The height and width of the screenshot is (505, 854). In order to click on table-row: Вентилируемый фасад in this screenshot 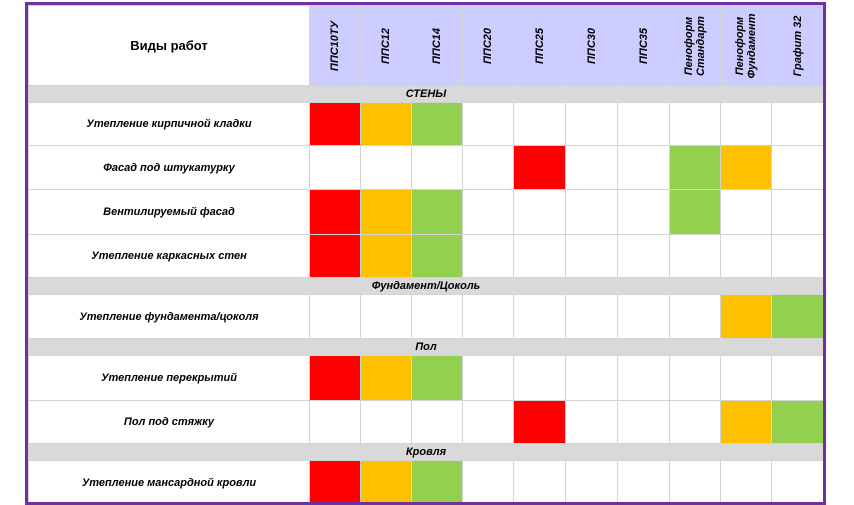, I will do `click(425, 212)`.